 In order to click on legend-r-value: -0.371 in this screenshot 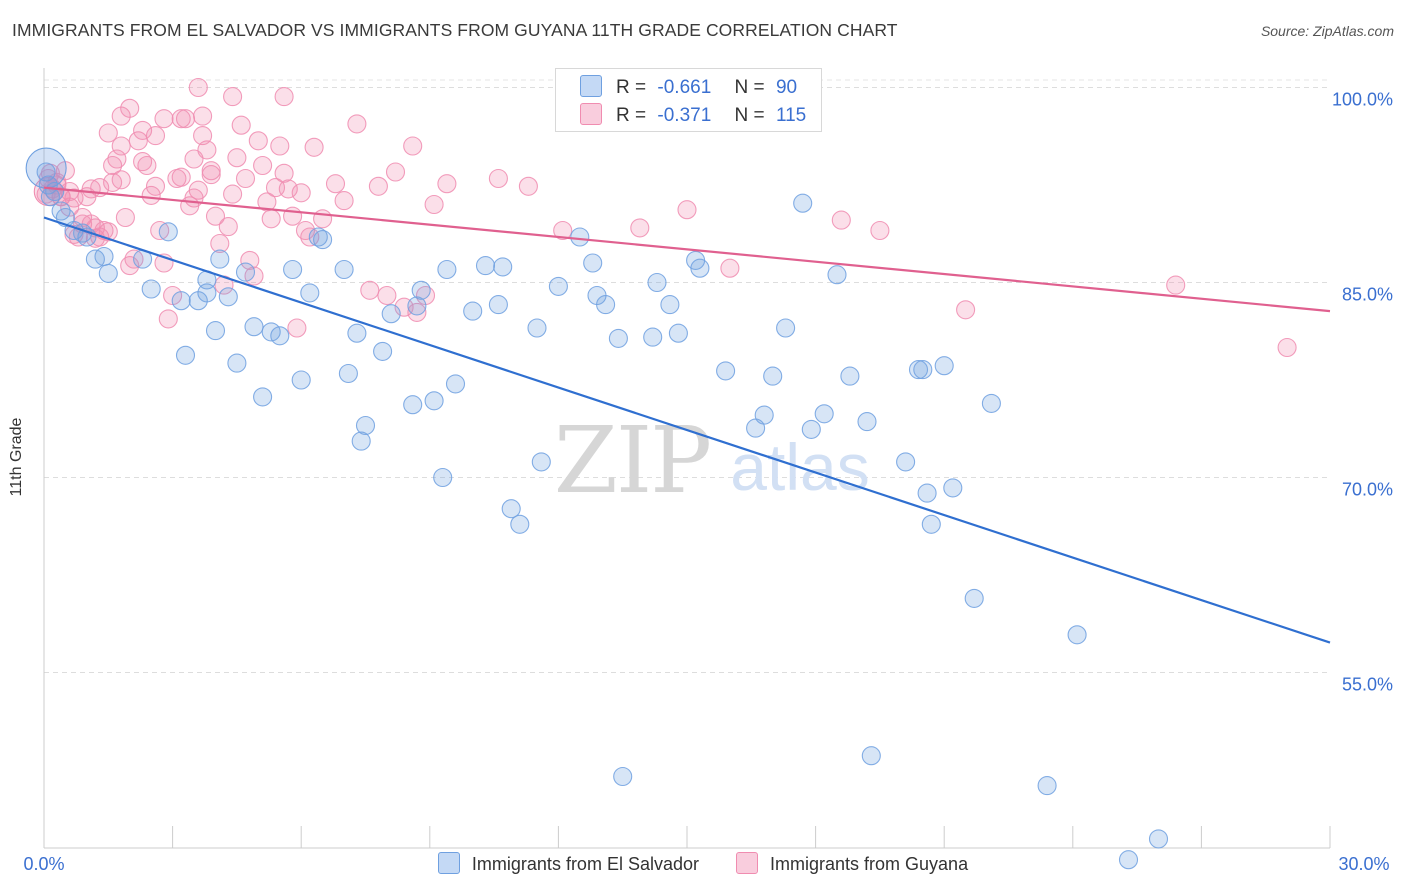, I will do `click(684, 115)`.